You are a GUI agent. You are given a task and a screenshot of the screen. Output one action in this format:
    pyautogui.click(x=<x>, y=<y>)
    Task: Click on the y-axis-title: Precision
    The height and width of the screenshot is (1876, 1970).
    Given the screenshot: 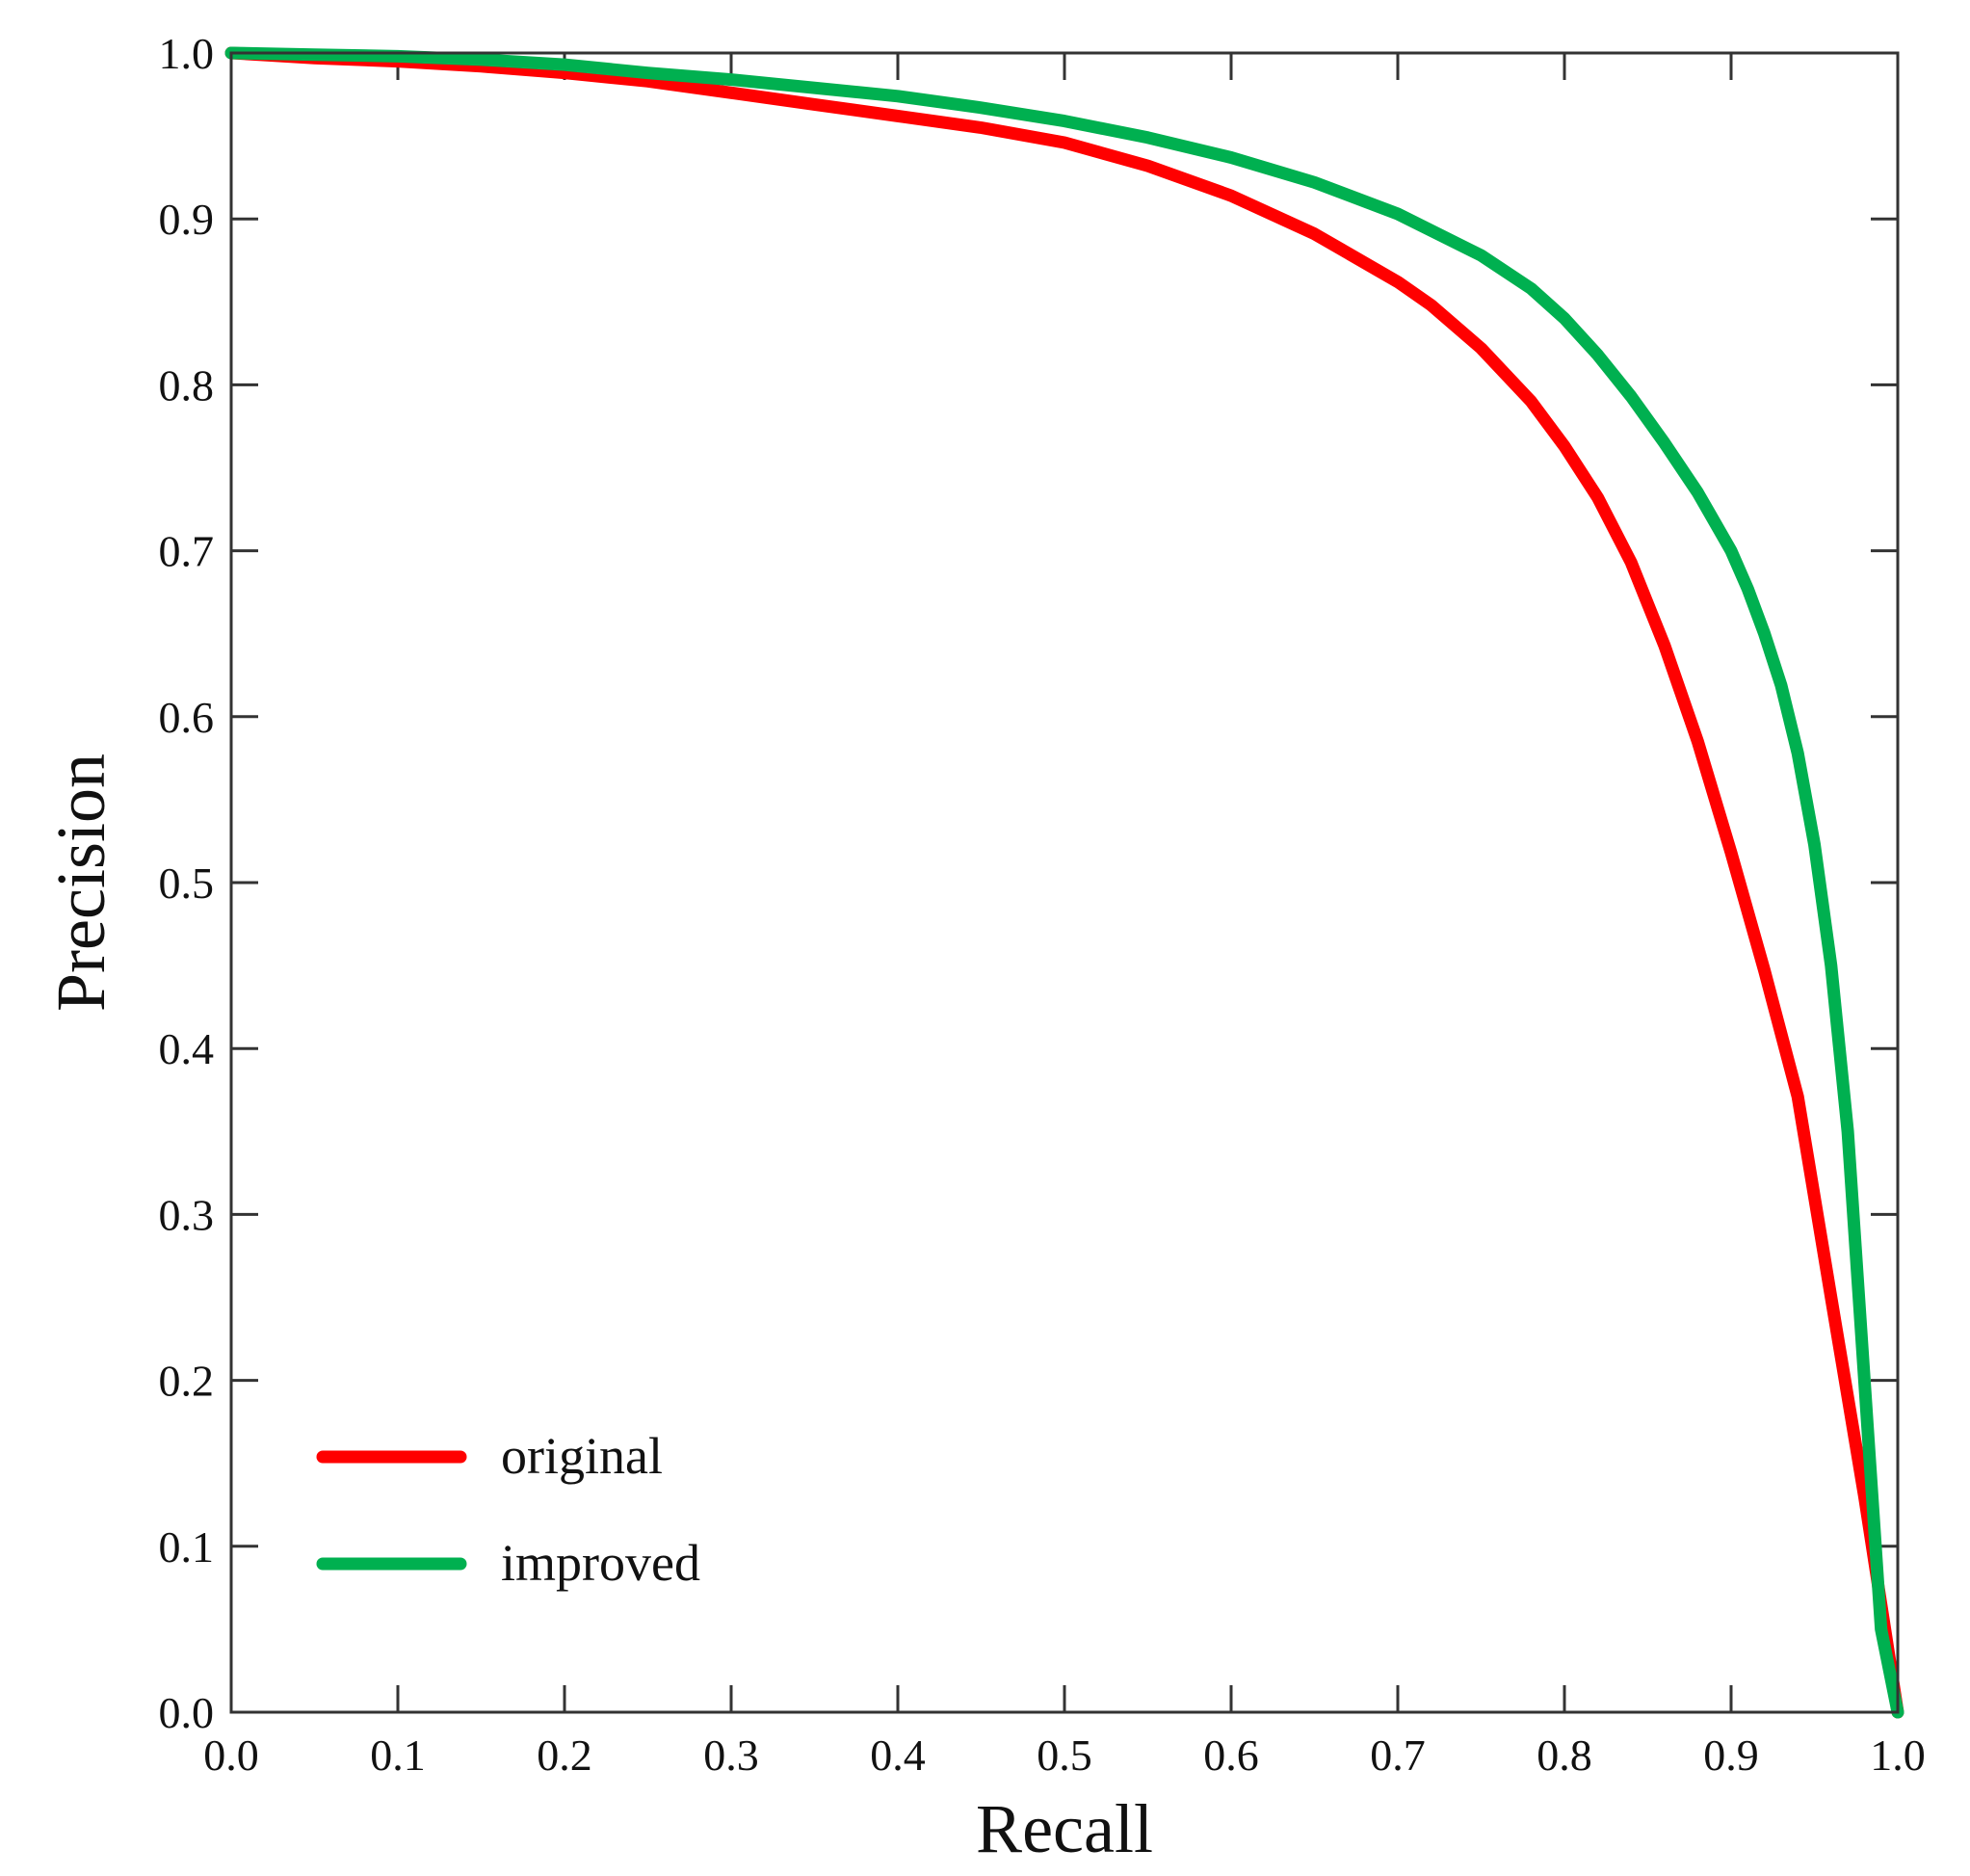 What is the action you would take?
    pyautogui.click(x=80, y=882)
    